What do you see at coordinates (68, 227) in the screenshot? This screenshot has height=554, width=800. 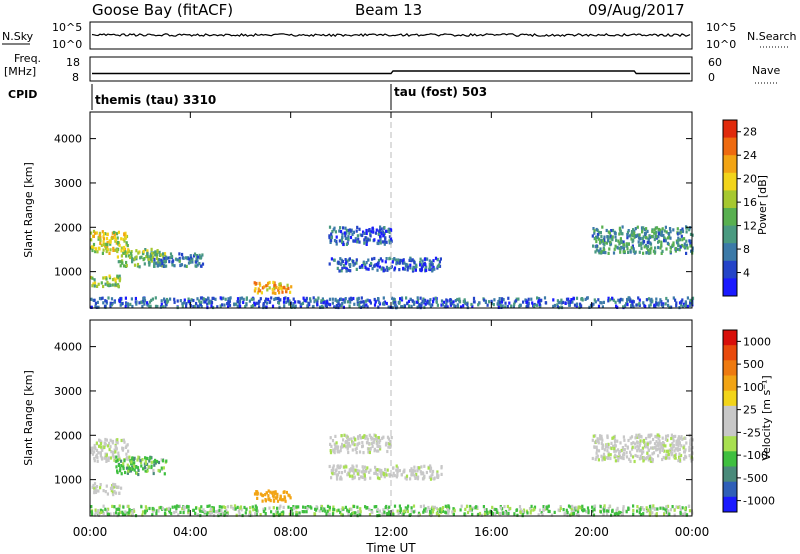 I see `ytick-label: 2000` at bounding box center [68, 227].